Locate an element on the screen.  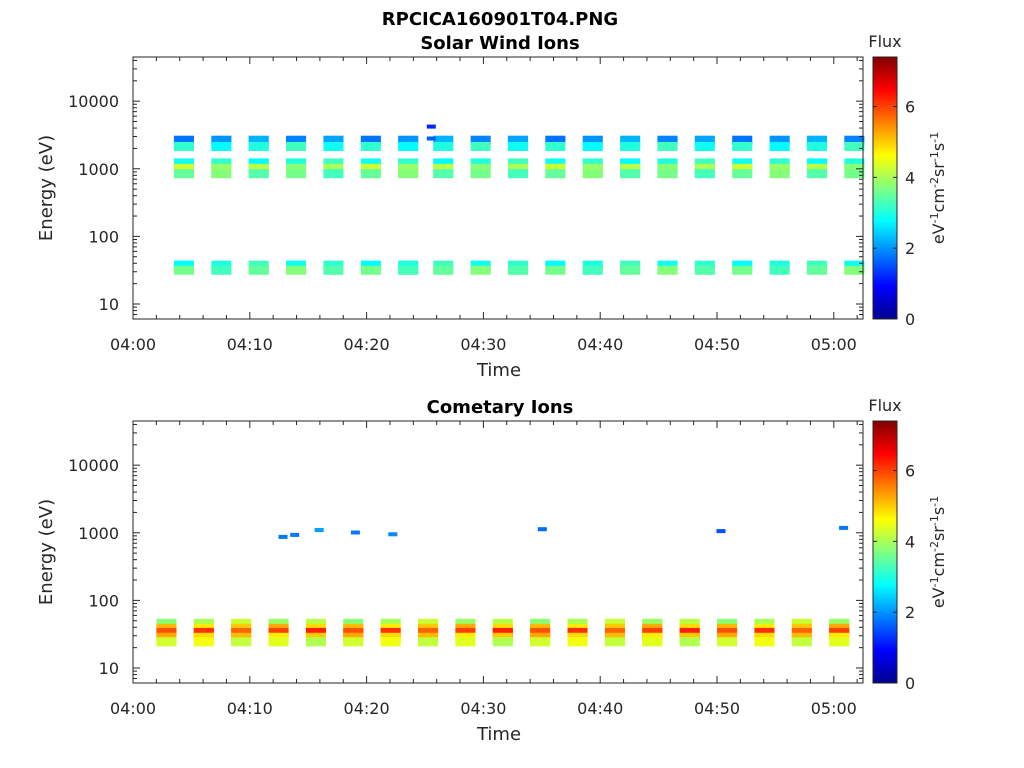
colorbar-tick-label: 4 is located at coordinates (910, 541).